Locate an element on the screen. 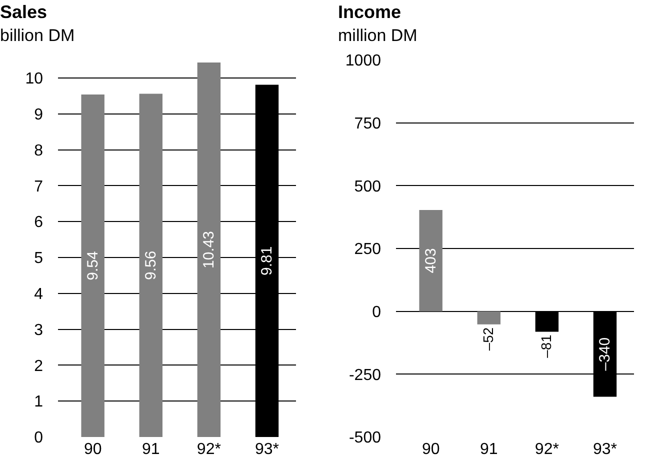 This screenshot has height=467, width=652. chart-title: Income is located at coordinates (370, 12).